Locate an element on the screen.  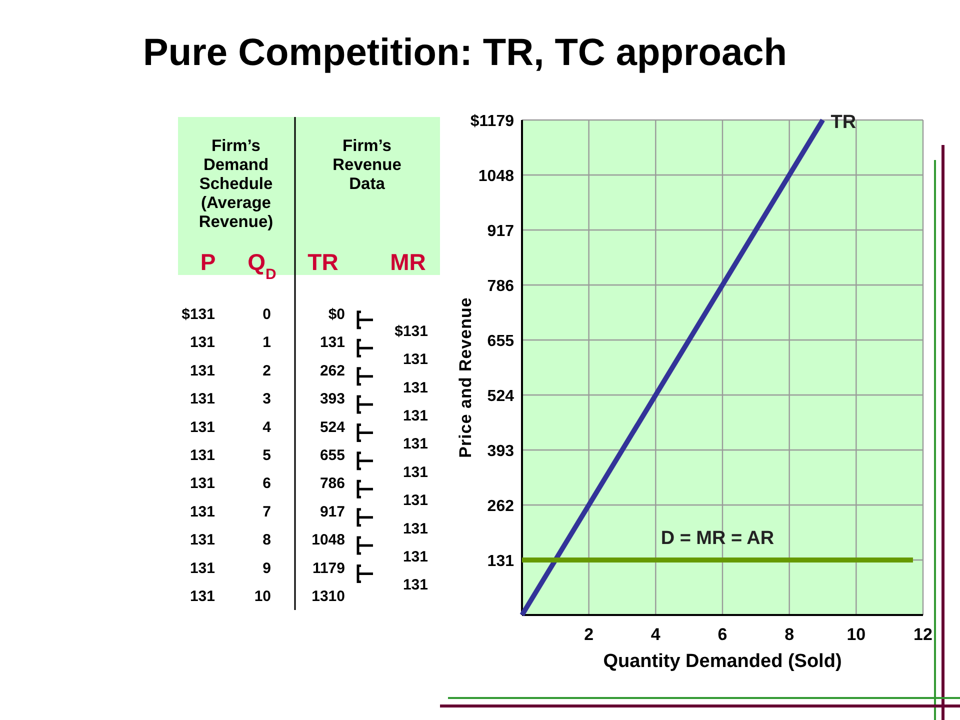
data-label: 3 is located at coordinates (266, 399).